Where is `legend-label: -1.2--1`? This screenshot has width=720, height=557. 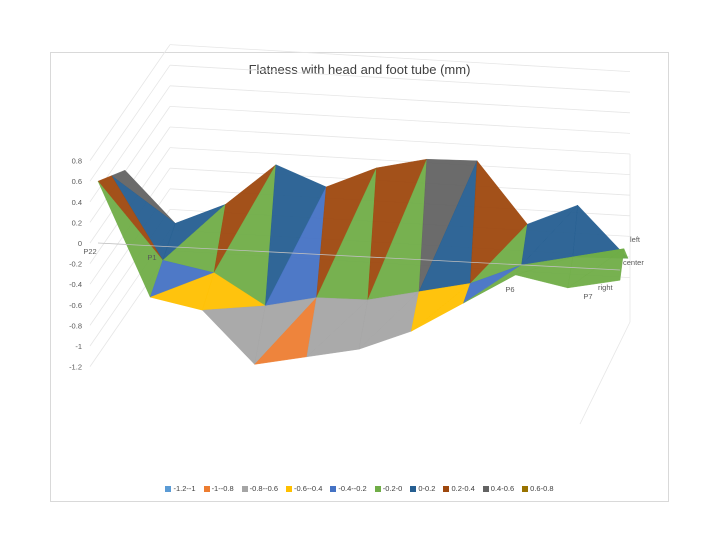
legend-label: -1.2--1 is located at coordinates (184, 488).